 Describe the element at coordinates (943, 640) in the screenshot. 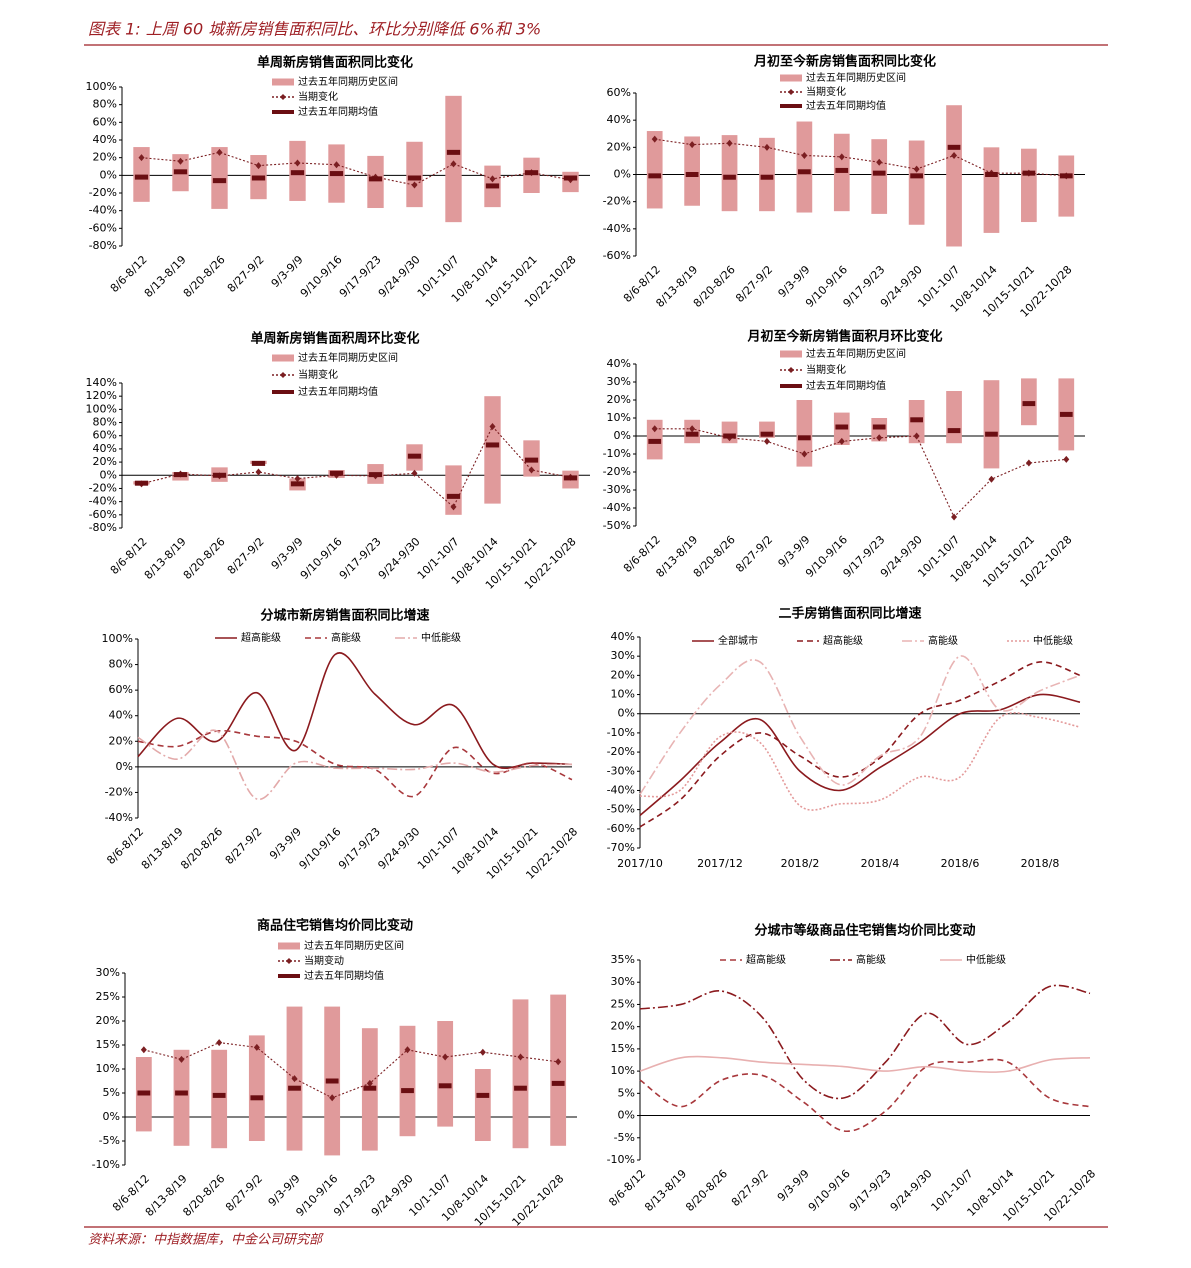

I see `legend-label: 高能级` at that location.